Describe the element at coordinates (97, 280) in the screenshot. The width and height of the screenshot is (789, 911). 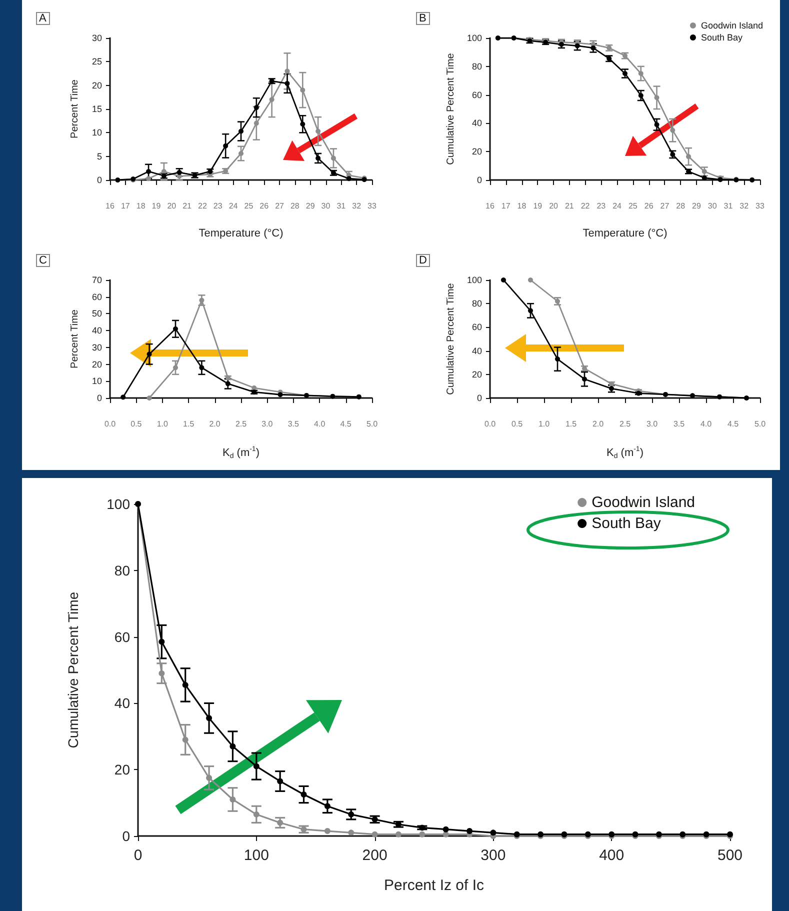
I see `y-tick-label: 70` at that location.